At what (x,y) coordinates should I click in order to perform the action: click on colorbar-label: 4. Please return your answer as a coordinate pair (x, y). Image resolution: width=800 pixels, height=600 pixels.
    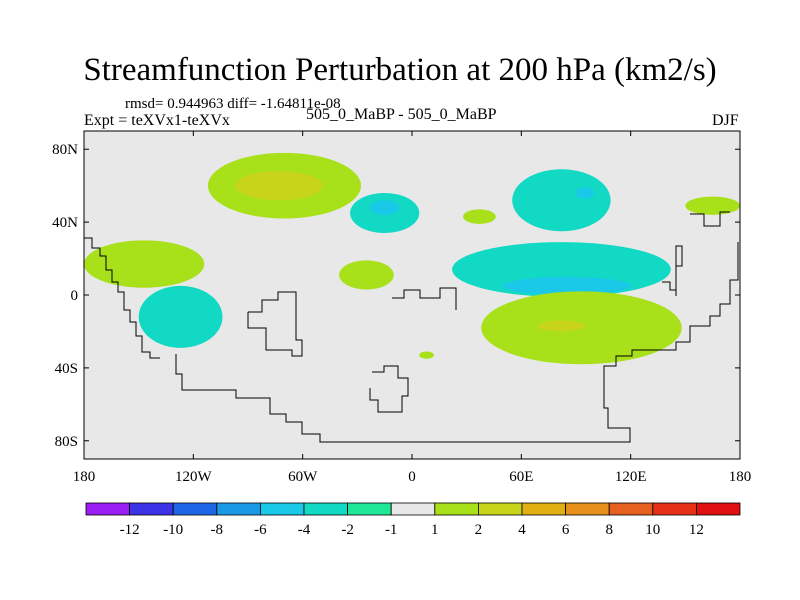
    Looking at the image, I should click on (522, 530).